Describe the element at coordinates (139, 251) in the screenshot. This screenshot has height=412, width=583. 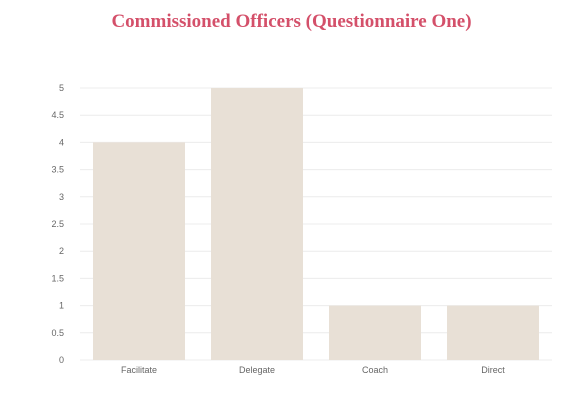
I see `bar-facilitate` at that location.